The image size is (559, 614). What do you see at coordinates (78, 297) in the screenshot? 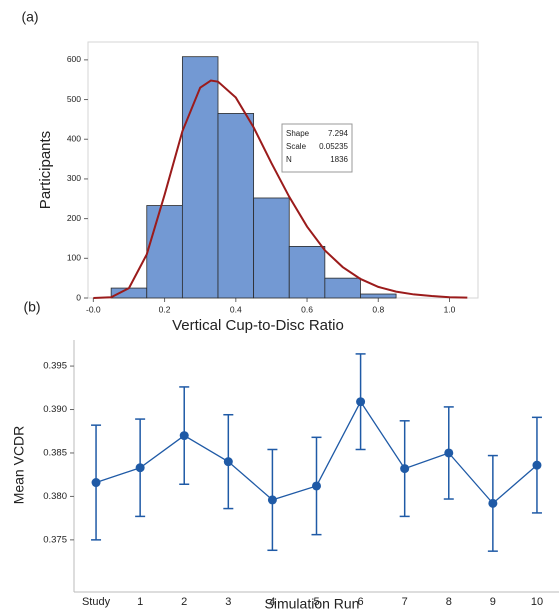
I see `y-tick-label: 0` at bounding box center [78, 297].